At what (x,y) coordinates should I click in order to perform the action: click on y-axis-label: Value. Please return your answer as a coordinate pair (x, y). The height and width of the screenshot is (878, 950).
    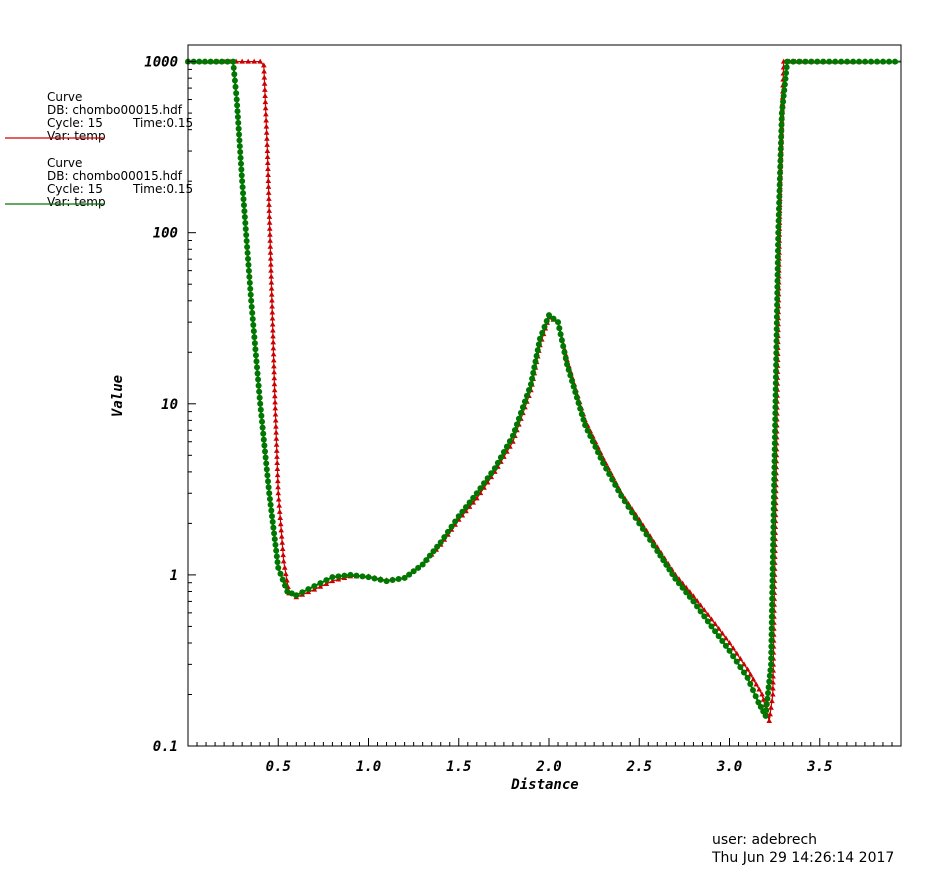
    Looking at the image, I should click on (118, 396).